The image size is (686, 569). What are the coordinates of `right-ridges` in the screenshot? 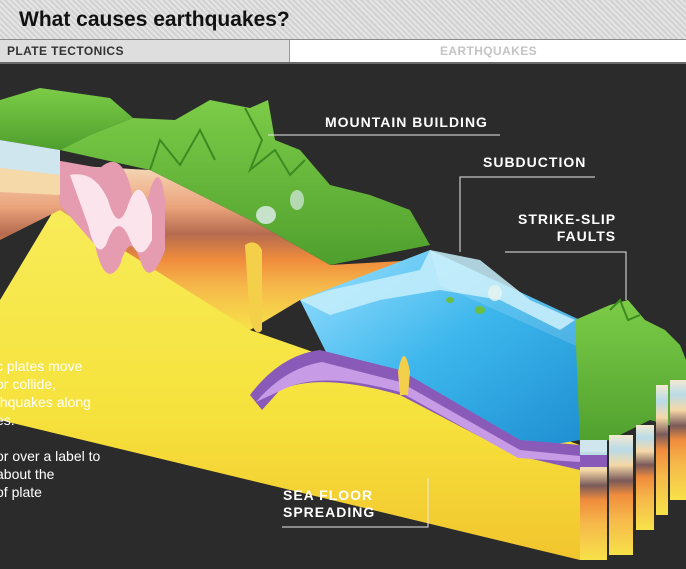 It's located at (625, 310).